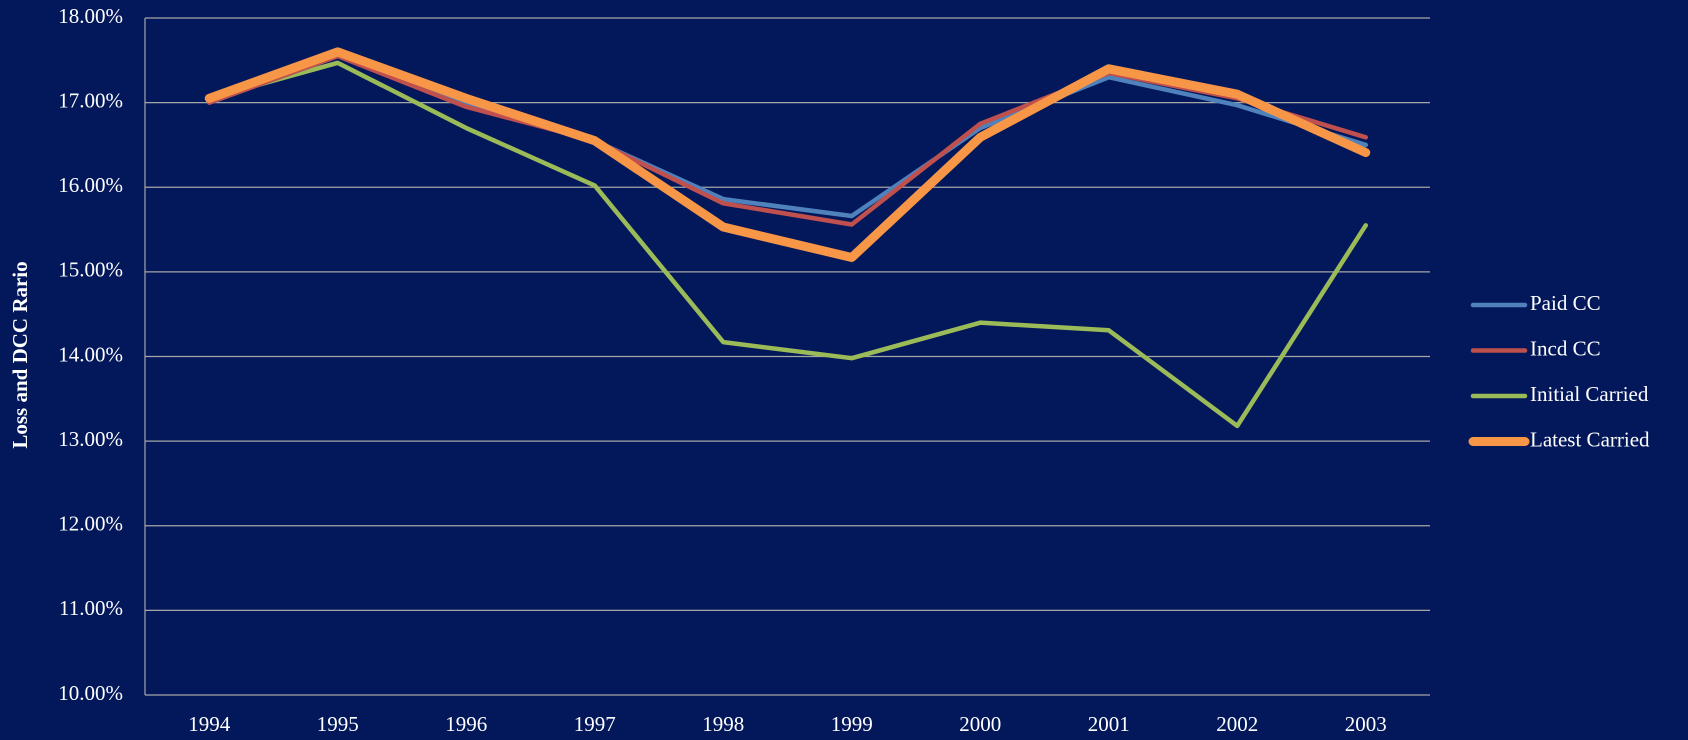 This screenshot has width=1688, height=740. Describe the element at coordinates (90, 100) in the screenshot. I see `y-tick-label: 17.00%` at that location.